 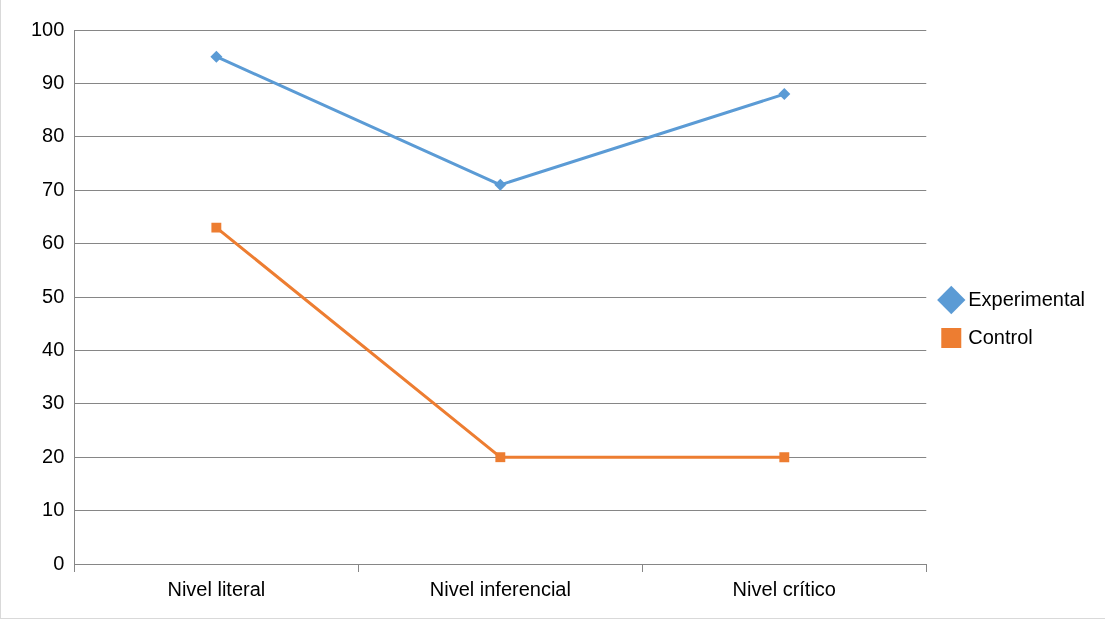 I want to click on y-tick-label: 10, so click(x=53, y=509).